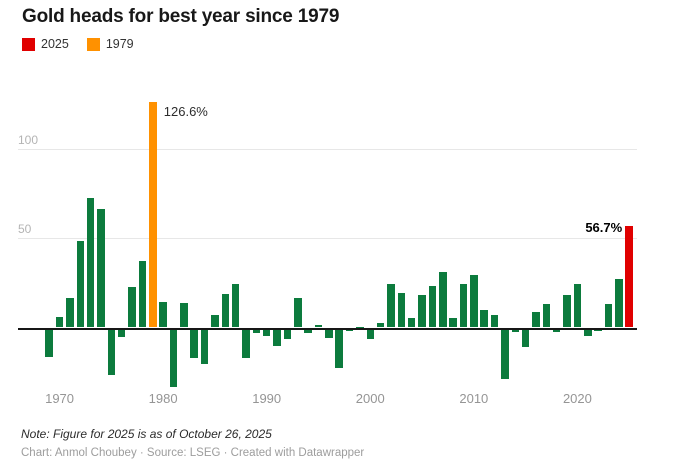 Image resolution: width=693 pixels, height=469 pixels. I want to click on legend-label: 2025, so click(55, 44).